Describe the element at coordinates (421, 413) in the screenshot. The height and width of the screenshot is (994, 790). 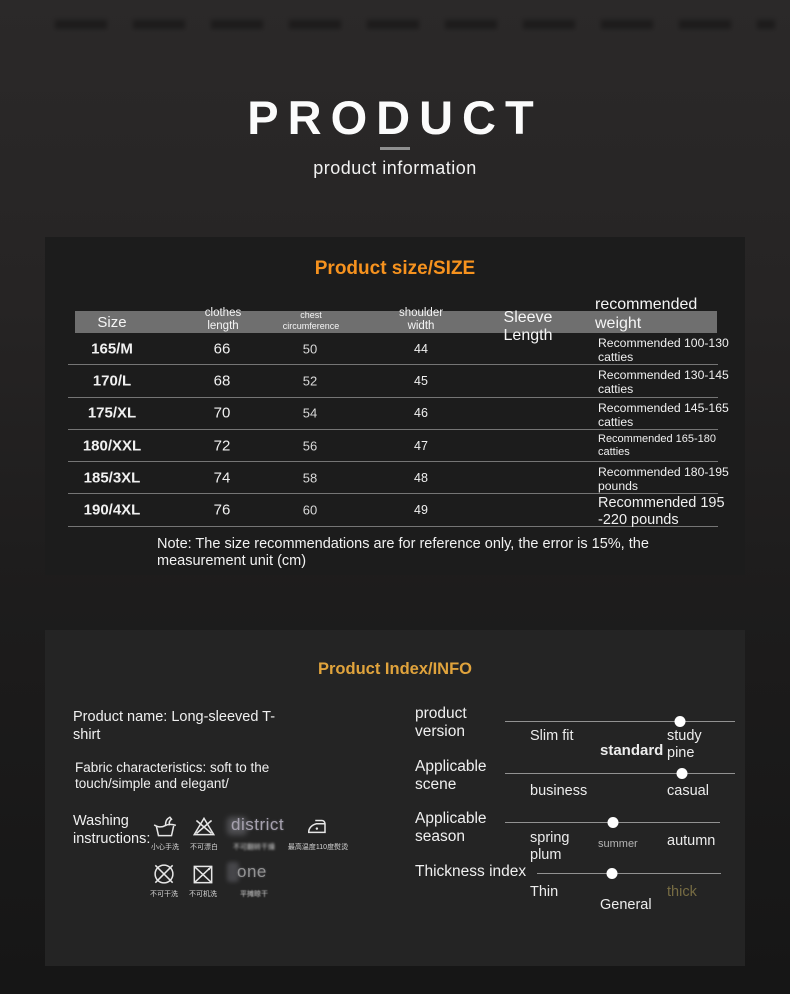
I see `cell-shoulder: 46` at that location.